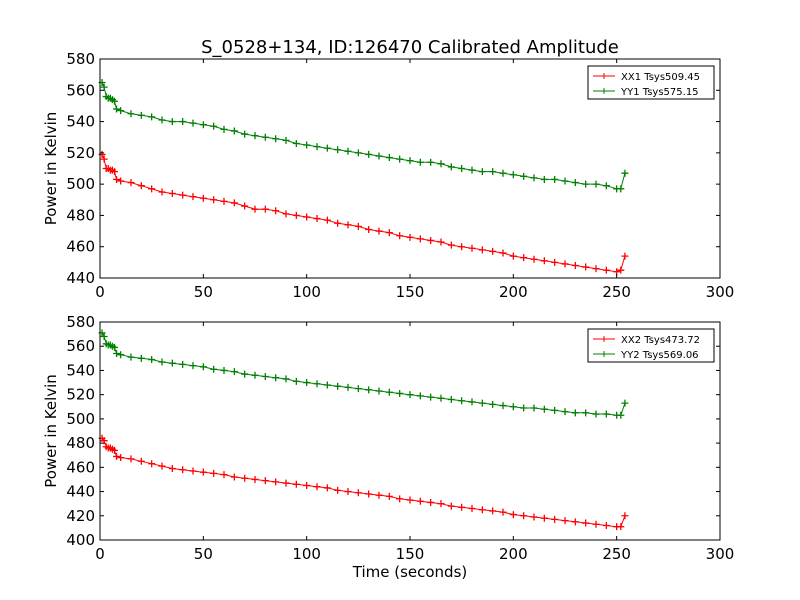 This screenshot has width=800, height=600. Describe the element at coordinates (513, 292) in the screenshot. I see `x-tick-label: 200` at that location.